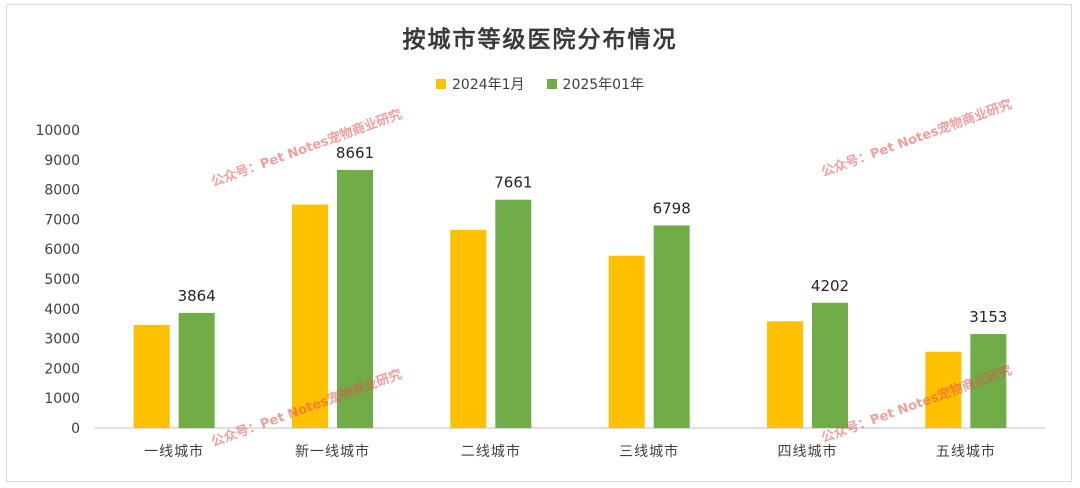 The image size is (1080, 488). Describe the element at coordinates (355, 153) in the screenshot. I see `data-label: 8661` at that location.